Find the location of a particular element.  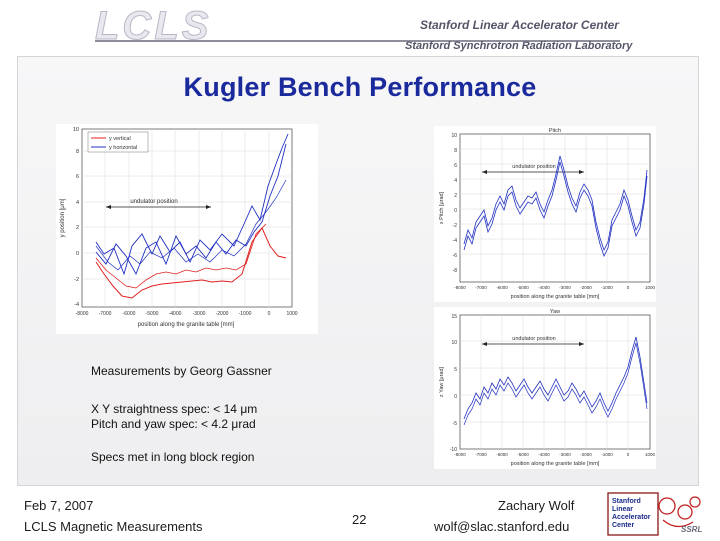

note-specs-met: Specs met in long block region is located at coordinates (173, 457).